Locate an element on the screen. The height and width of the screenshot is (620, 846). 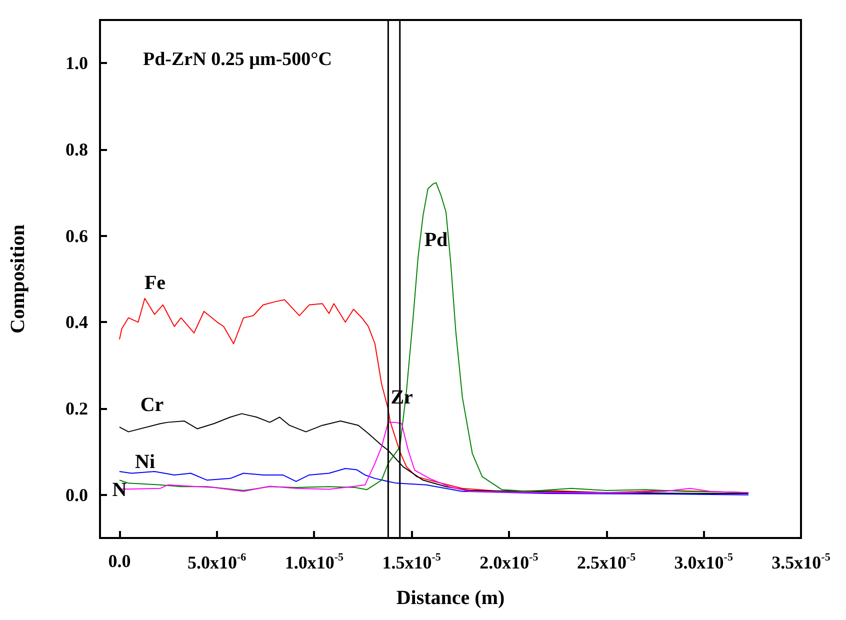
y-axis-title: Composition is located at coordinates (18, 279).